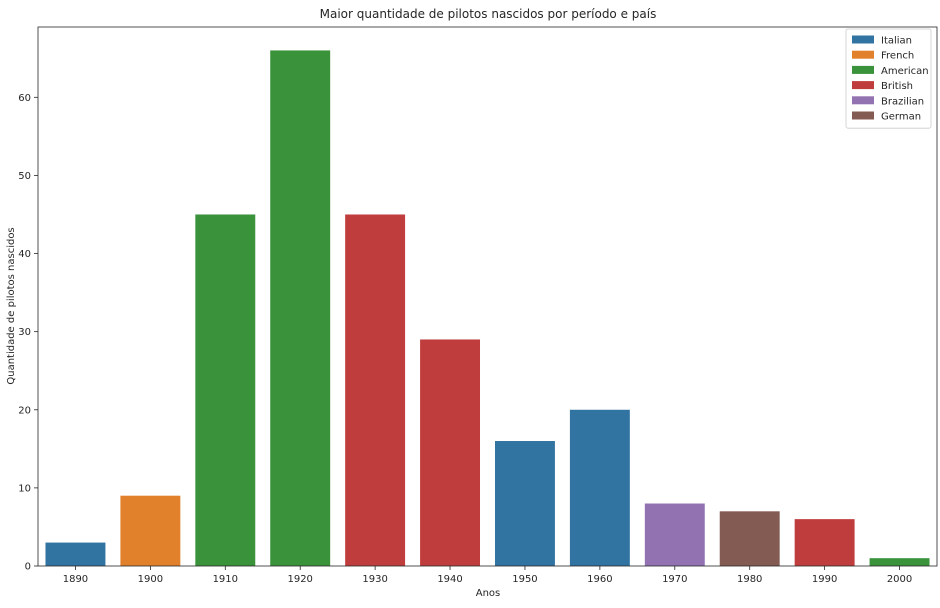 This screenshot has height=608, width=940. What do you see at coordinates (749, 538) in the screenshot?
I see `bar-1980` at bounding box center [749, 538].